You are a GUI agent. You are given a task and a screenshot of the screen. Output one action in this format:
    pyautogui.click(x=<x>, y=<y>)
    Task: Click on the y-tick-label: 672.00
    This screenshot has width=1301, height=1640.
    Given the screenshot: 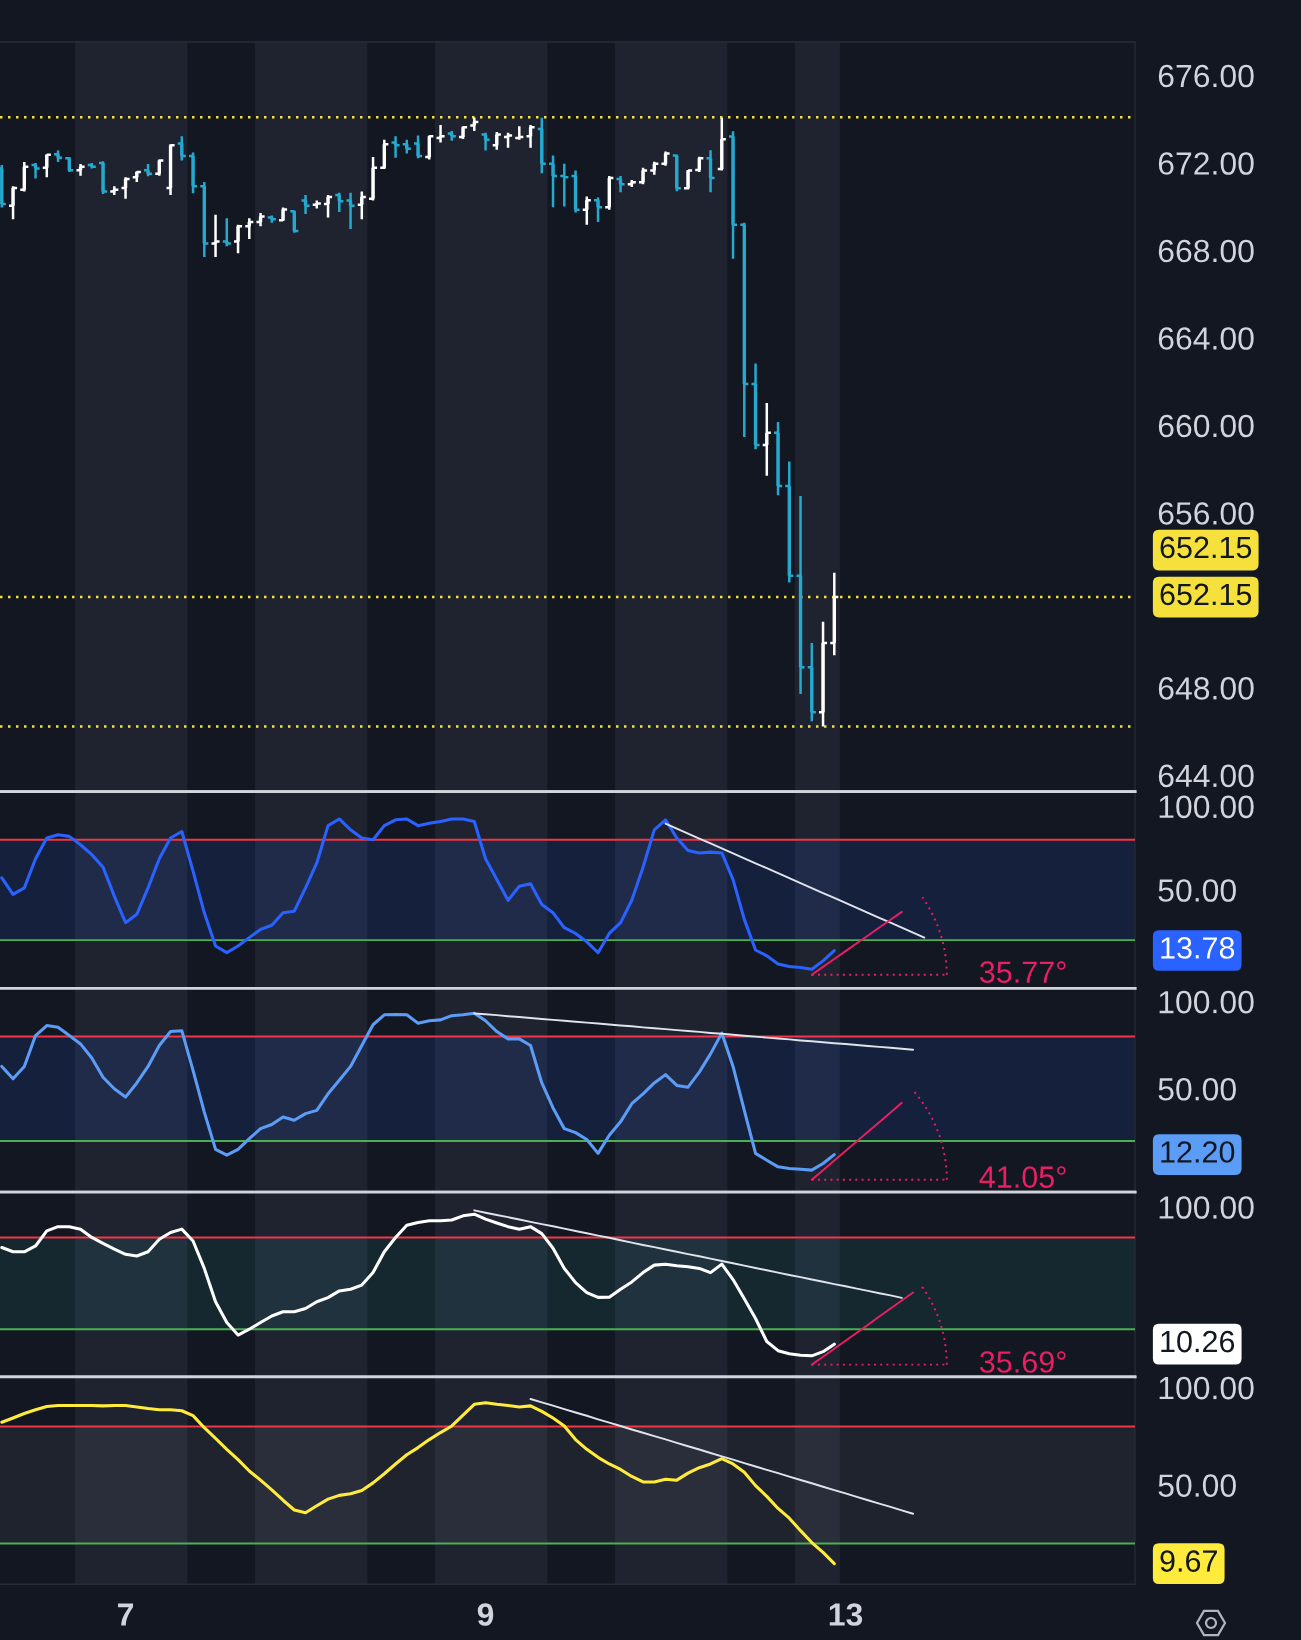 What is the action you would take?
    pyautogui.click(x=1206, y=163)
    